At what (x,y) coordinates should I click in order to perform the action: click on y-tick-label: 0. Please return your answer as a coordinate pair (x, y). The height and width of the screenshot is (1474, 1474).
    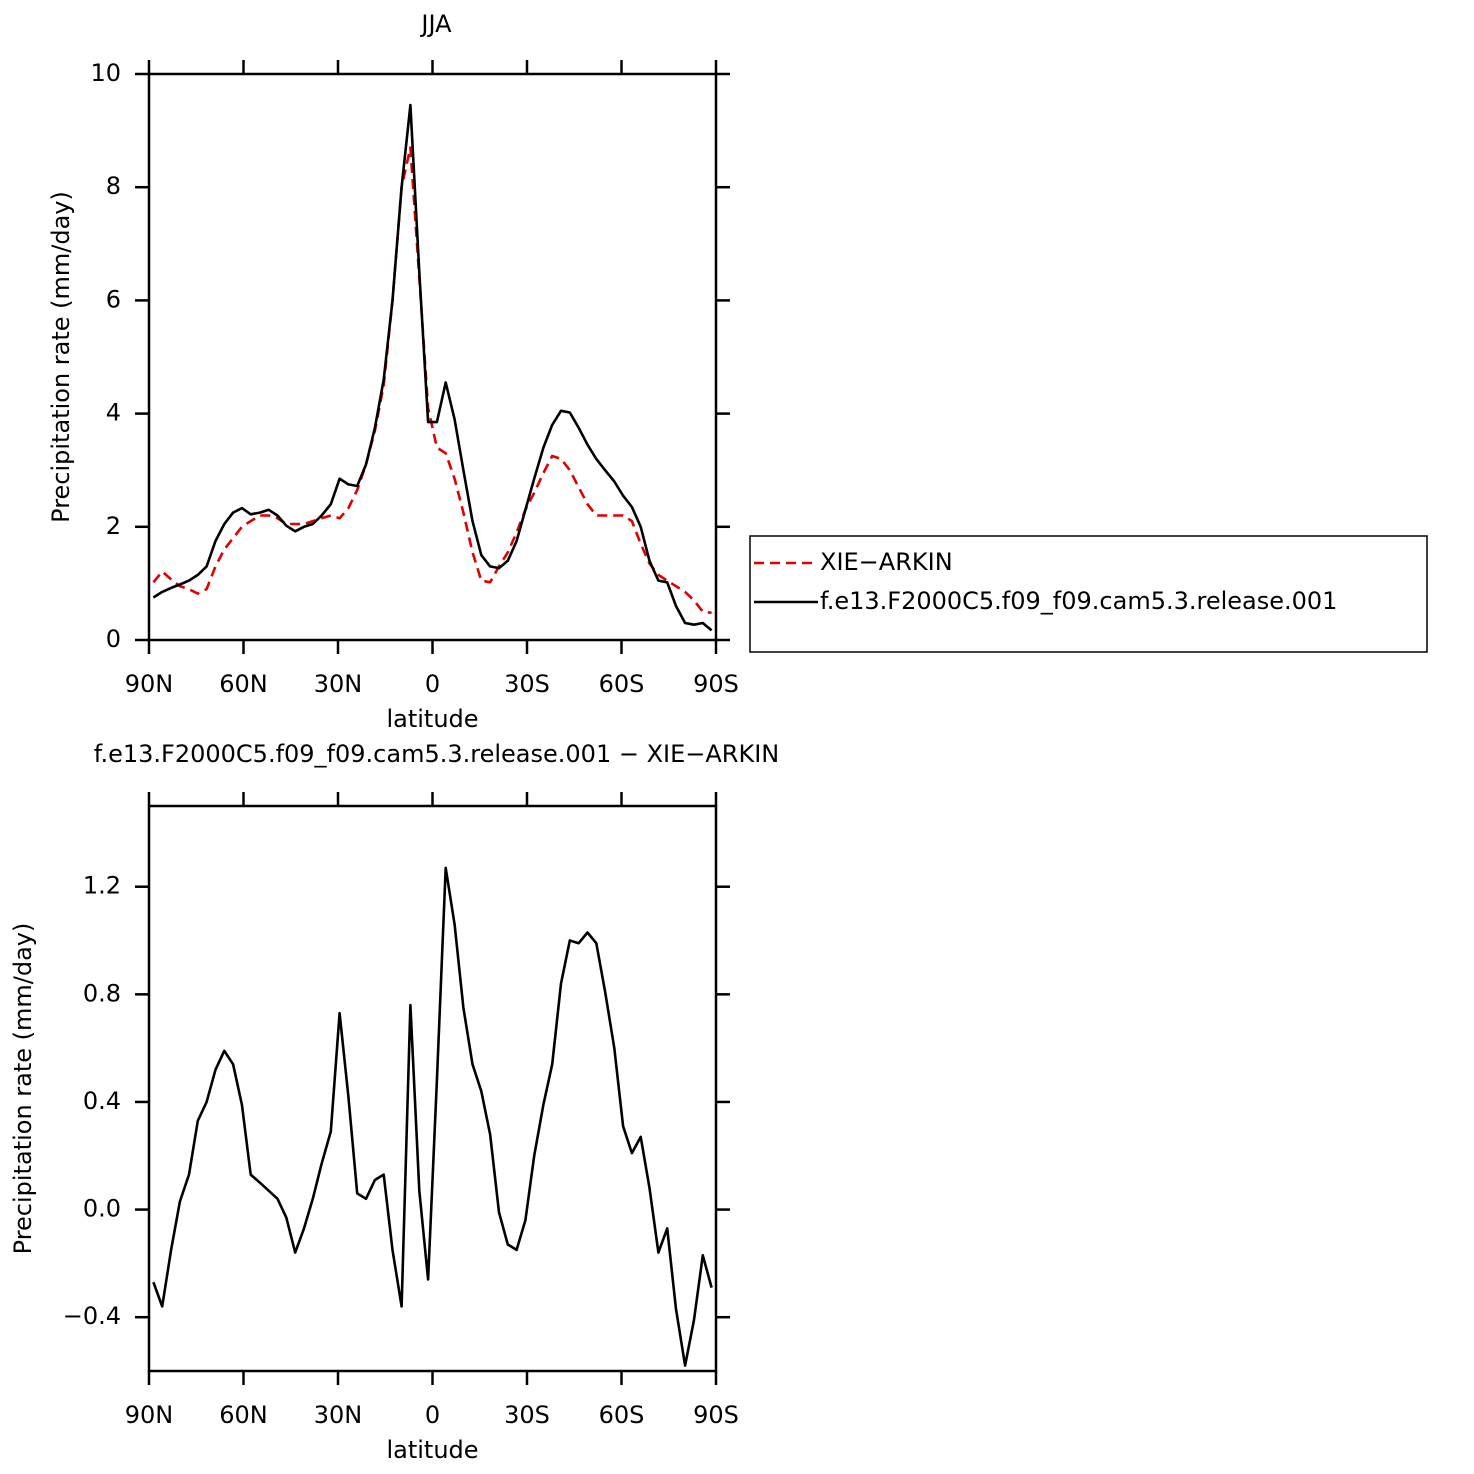
    Looking at the image, I should click on (113, 639).